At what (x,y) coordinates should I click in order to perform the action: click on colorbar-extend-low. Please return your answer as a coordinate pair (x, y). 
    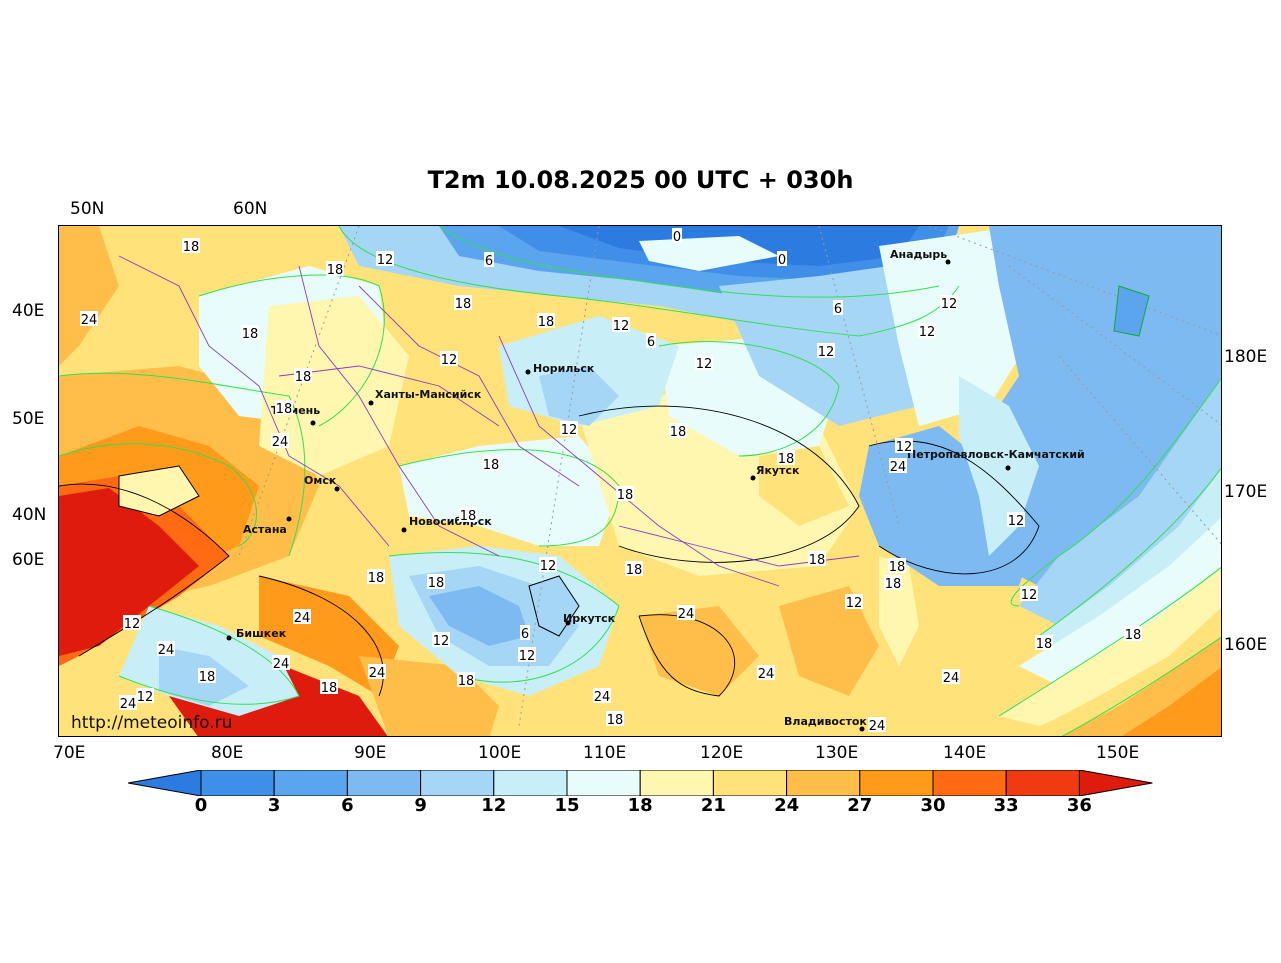
    Looking at the image, I should click on (165, 783).